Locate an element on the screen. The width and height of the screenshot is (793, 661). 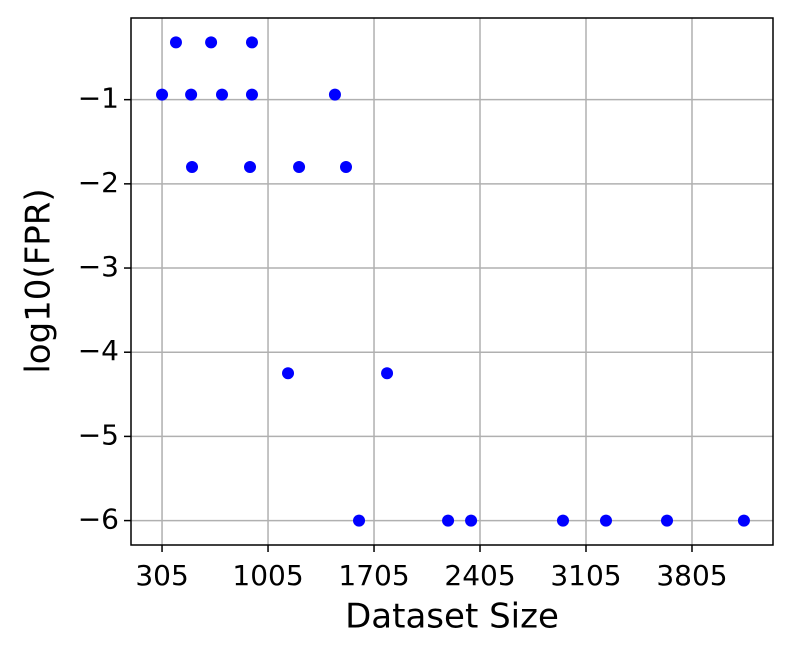
y-tick-label: −4 is located at coordinates (98, 350).